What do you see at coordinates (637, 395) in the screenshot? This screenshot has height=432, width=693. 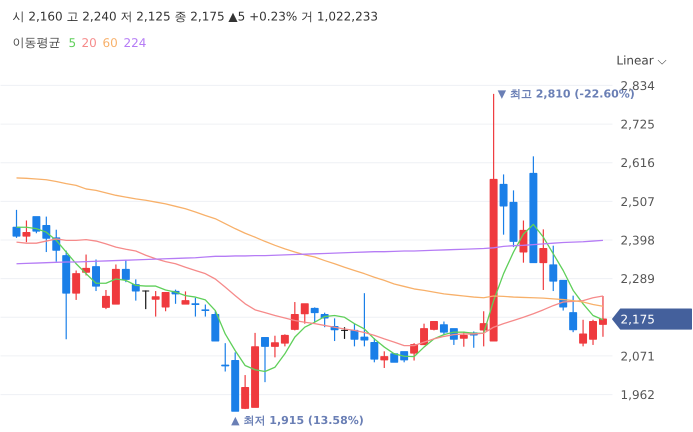 I see `y-tick-label: 1,962` at bounding box center [637, 395].